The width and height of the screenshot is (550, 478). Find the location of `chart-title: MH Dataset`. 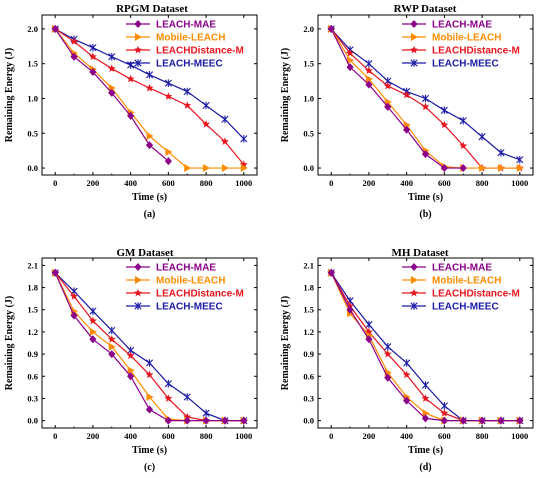

chart-title: MH Dataset is located at coordinates (419, 253).